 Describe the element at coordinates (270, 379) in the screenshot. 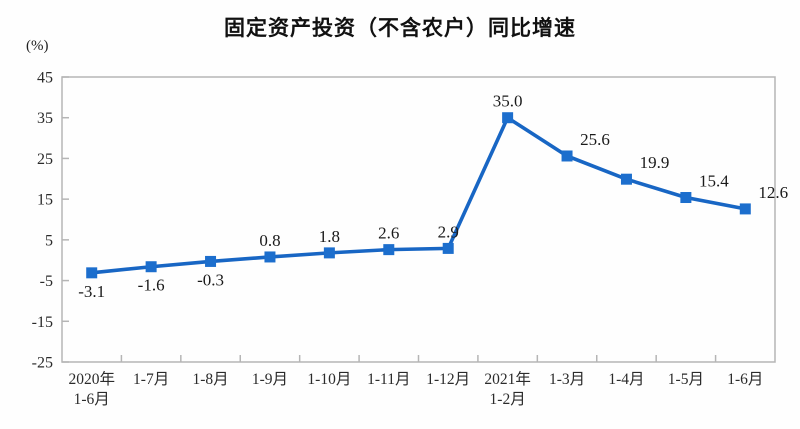

I see `x-tick-label: 1-9月` at that location.